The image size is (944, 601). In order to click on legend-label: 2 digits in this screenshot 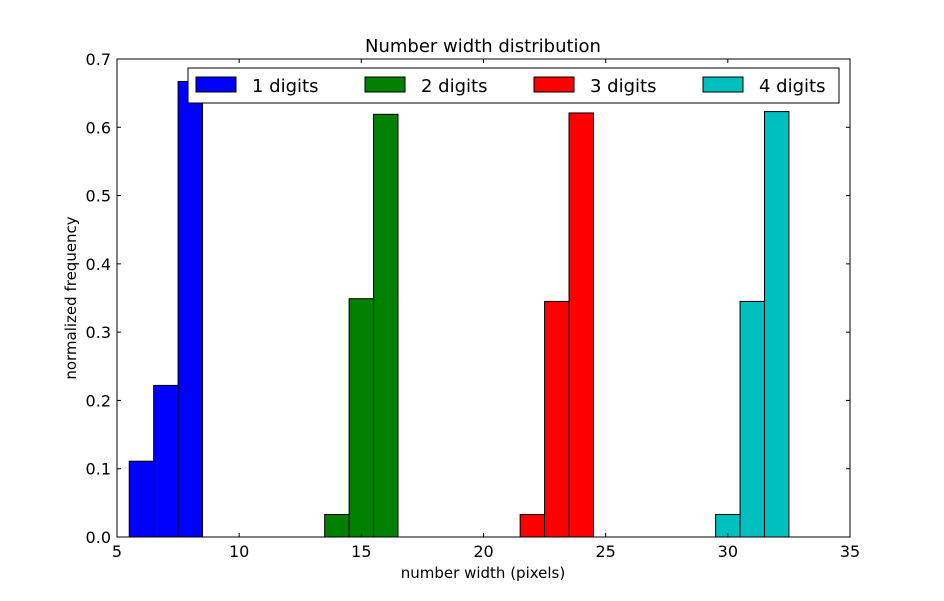, I will do `click(454, 86)`.